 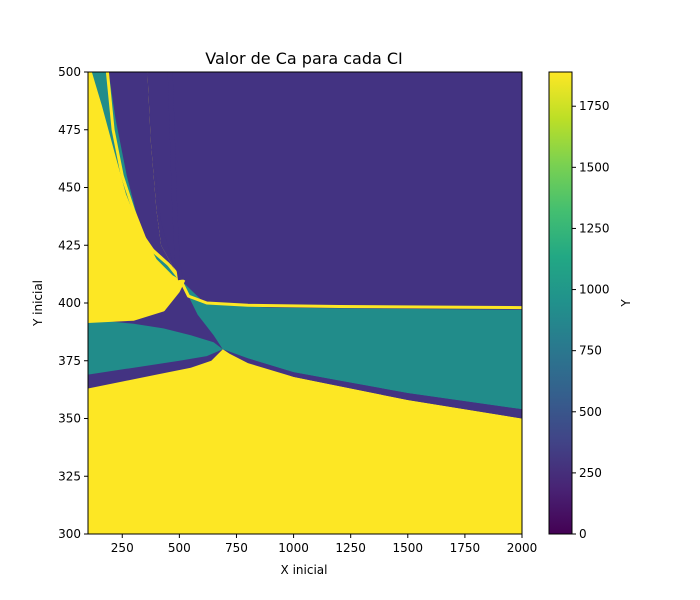 What do you see at coordinates (594, 106) in the screenshot?
I see `colorbar-tick-label: 1750` at bounding box center [594, 106].